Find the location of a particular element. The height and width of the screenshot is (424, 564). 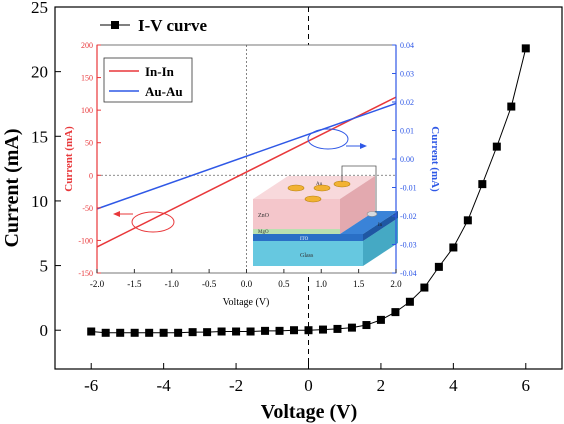

main-legend: I-V curve is located at coordinates (154, 25).